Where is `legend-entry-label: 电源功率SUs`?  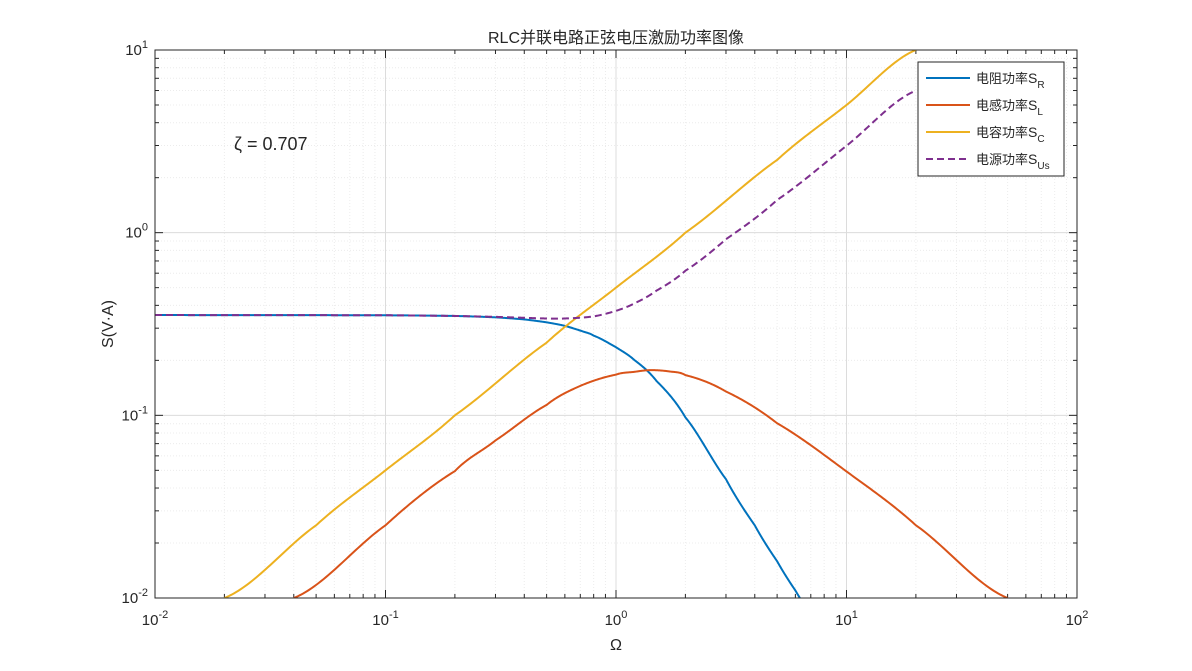
legend-entry-label: 电源功率SUs is located at coordinates (1013, 161).